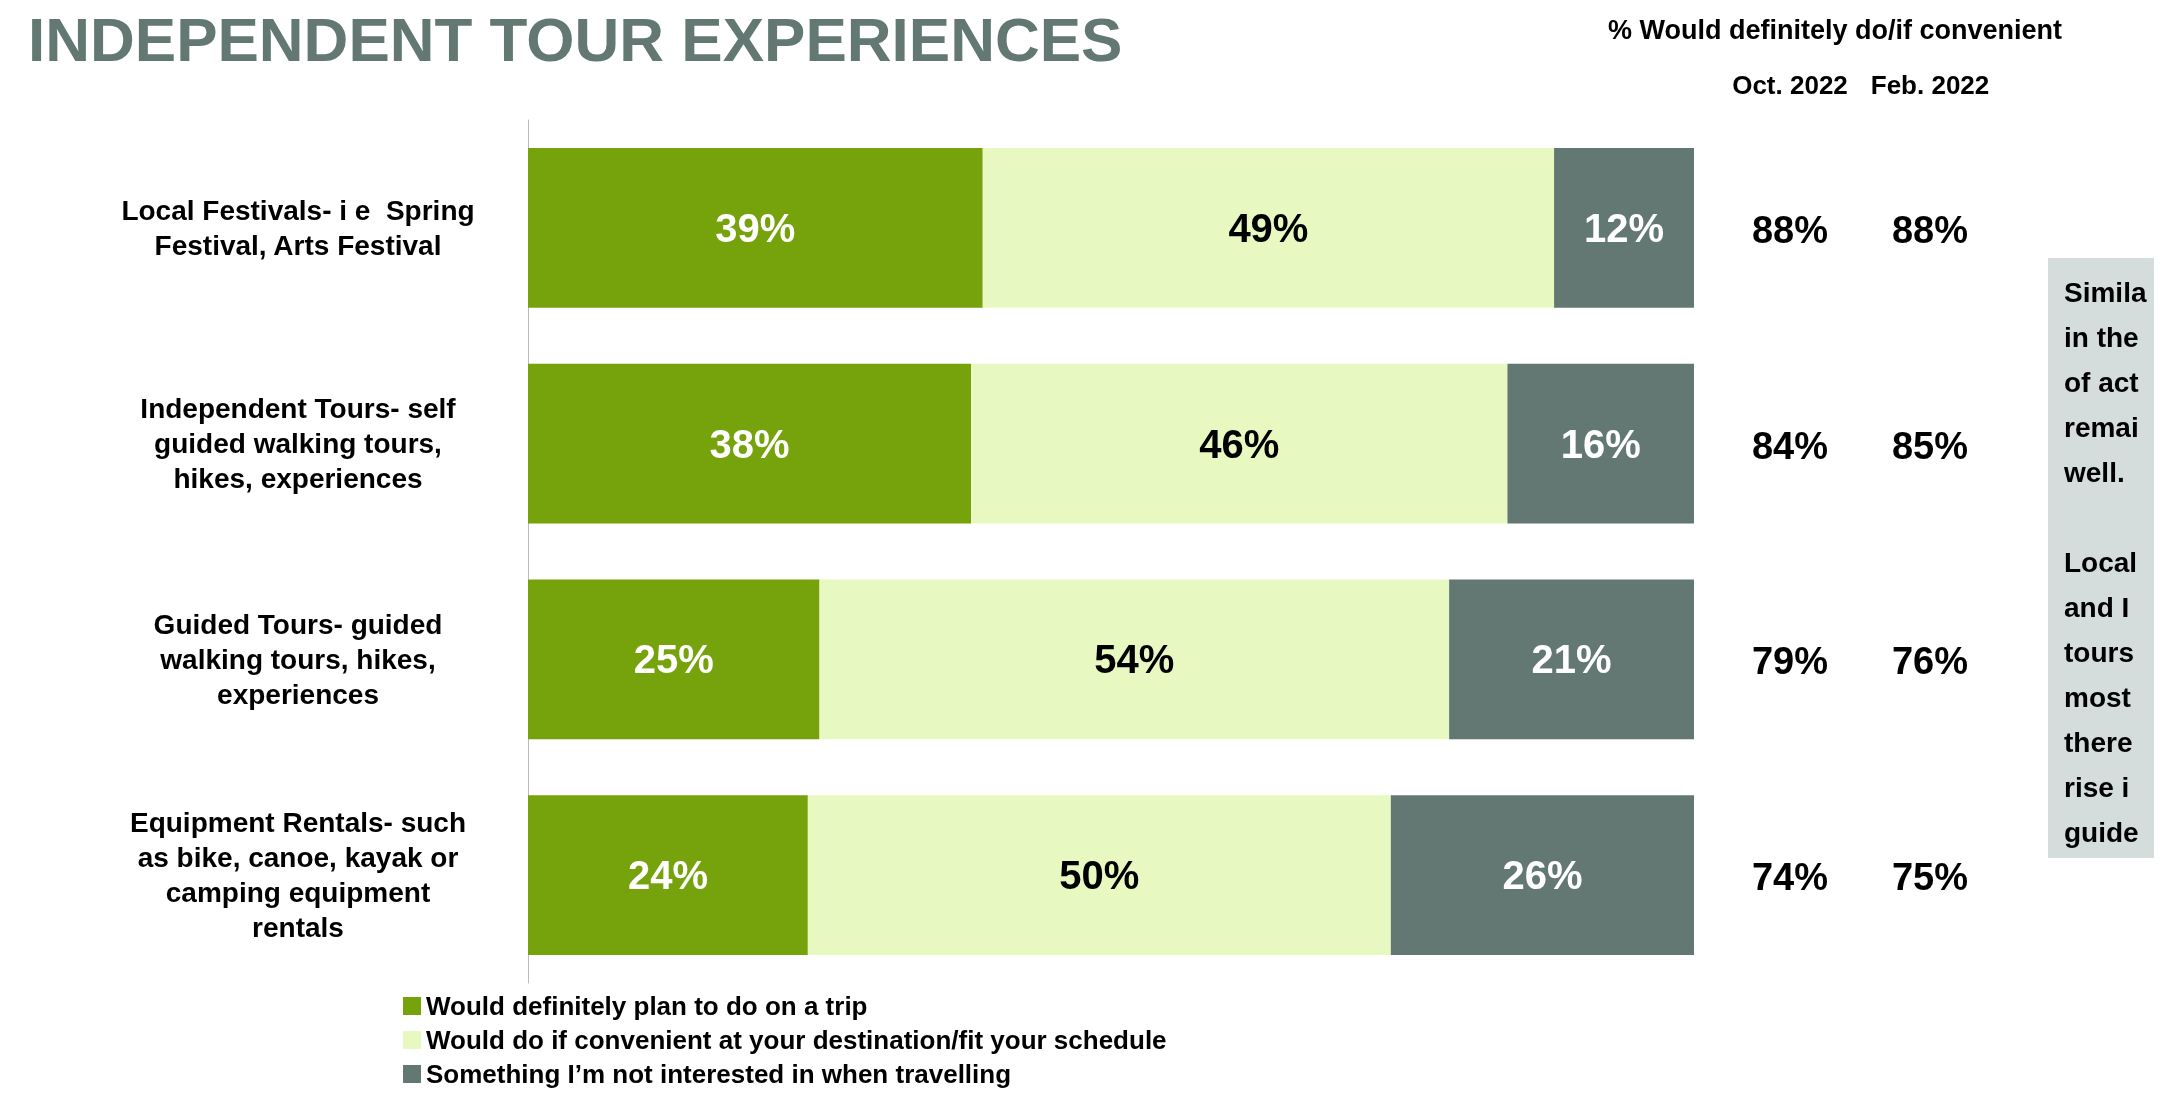  I want to click on text: 74%, so click(1790, 877).